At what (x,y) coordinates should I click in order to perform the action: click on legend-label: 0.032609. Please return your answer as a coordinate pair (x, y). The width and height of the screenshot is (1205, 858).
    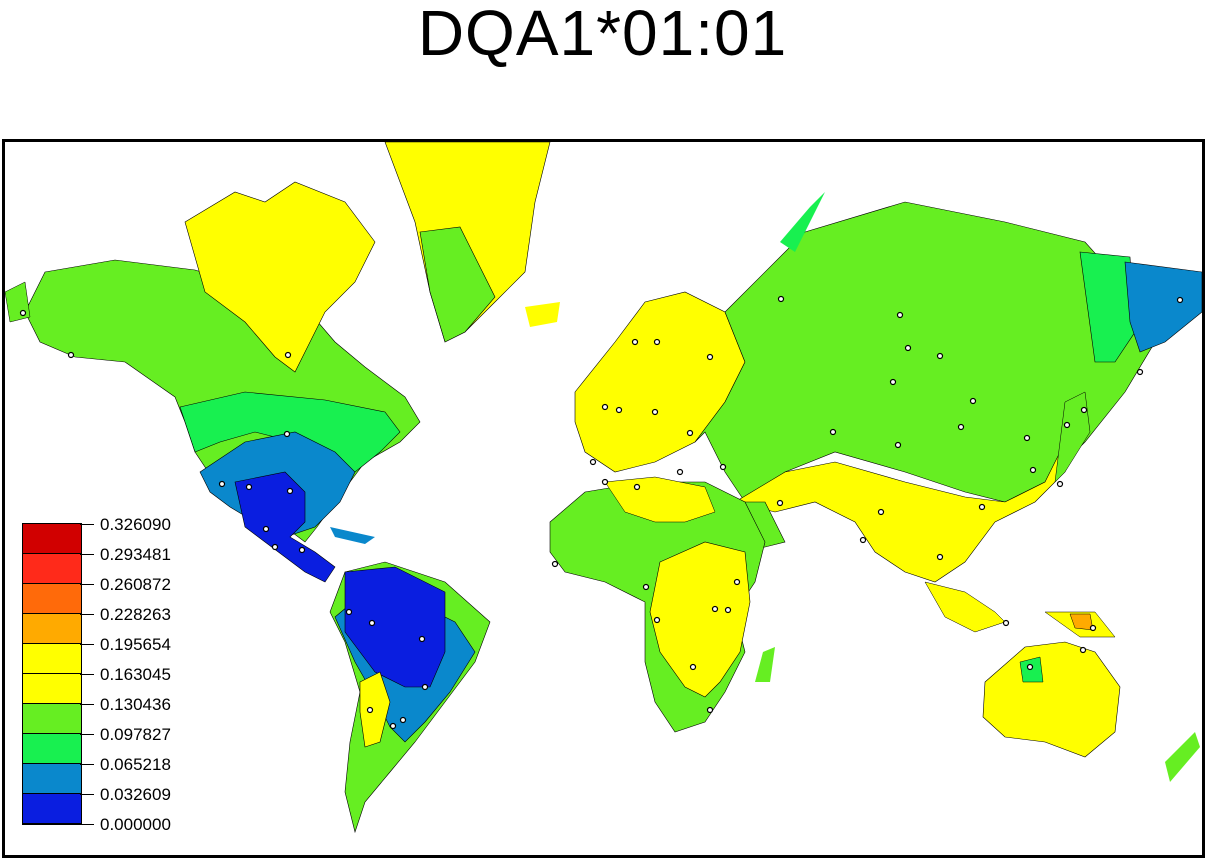
    Looking at the image, I should click on (135, 794).